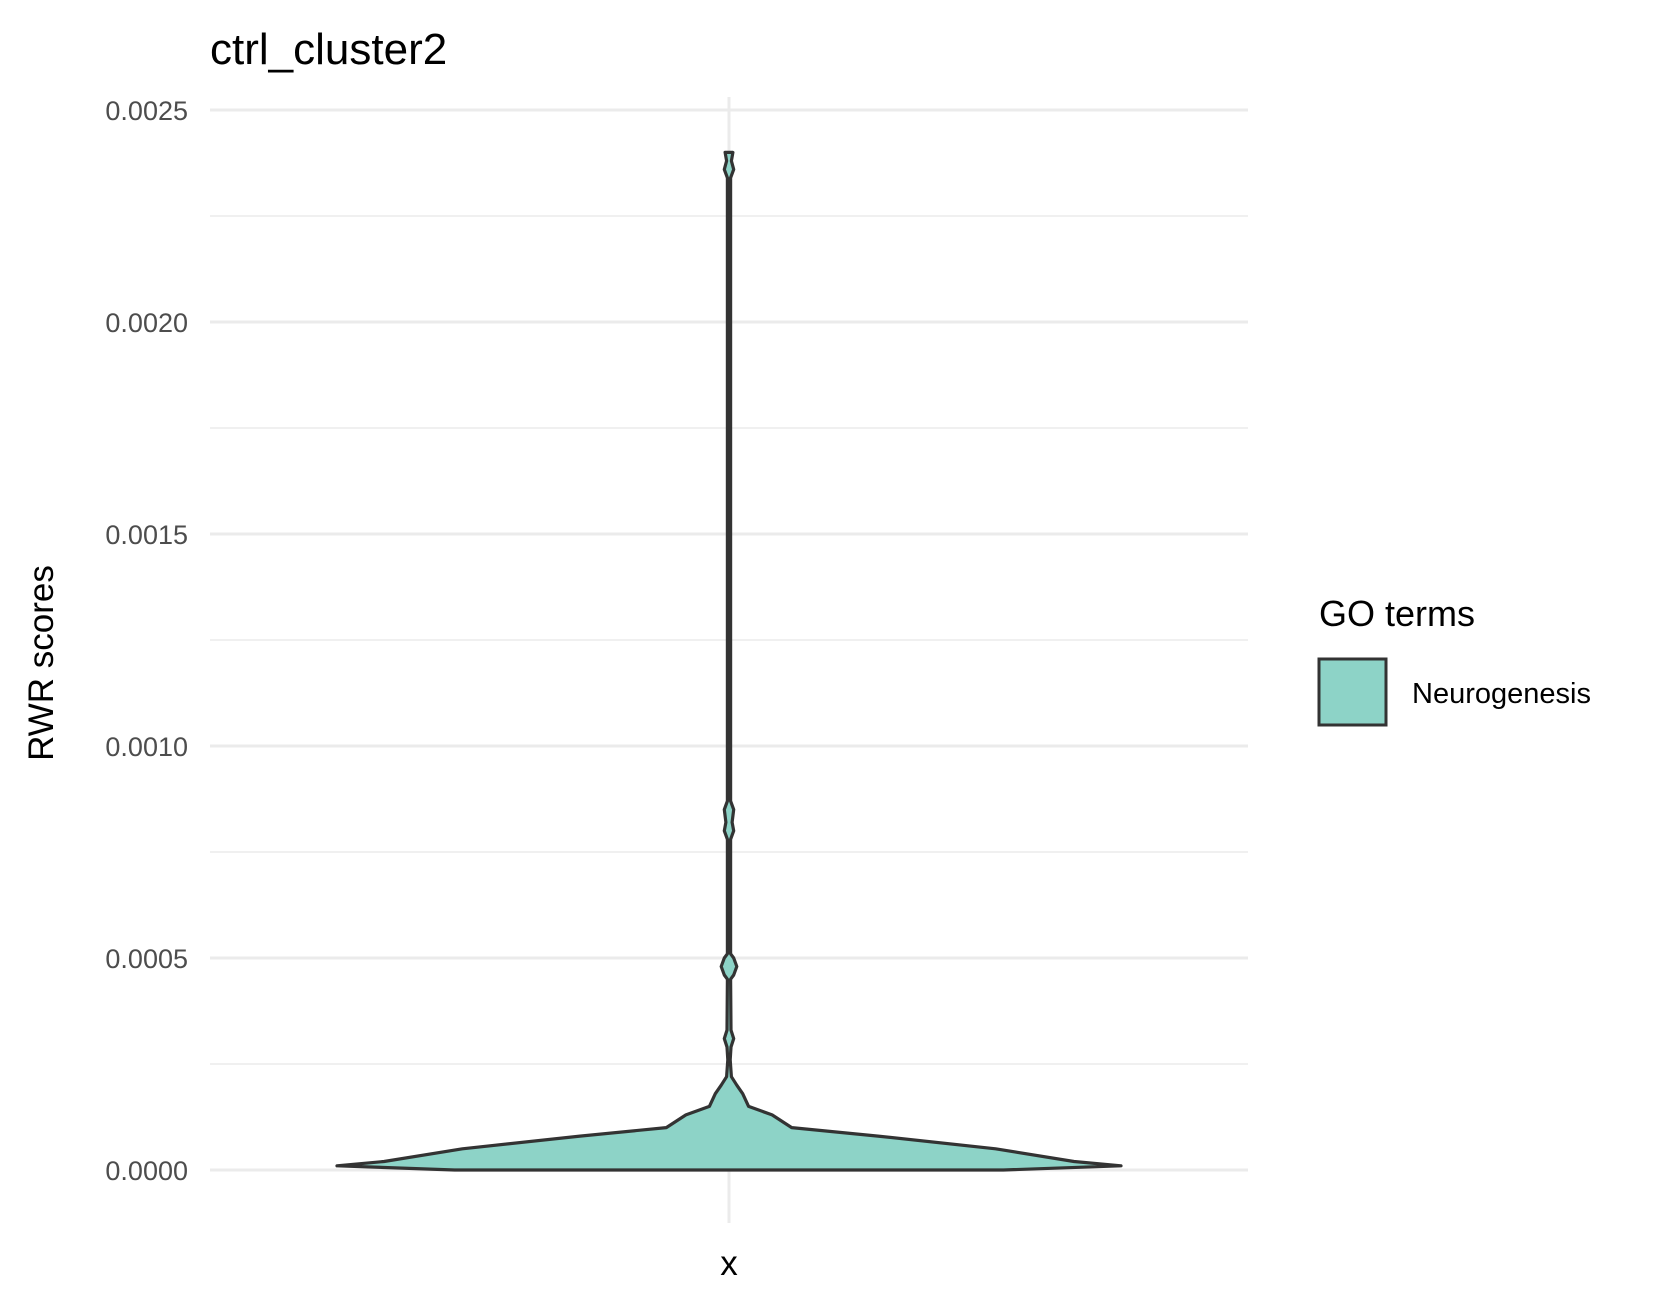 The width and height of the screenshot is (1675, 1300). I want to click on y-tick-label: 0.0010, so click(146, 747).